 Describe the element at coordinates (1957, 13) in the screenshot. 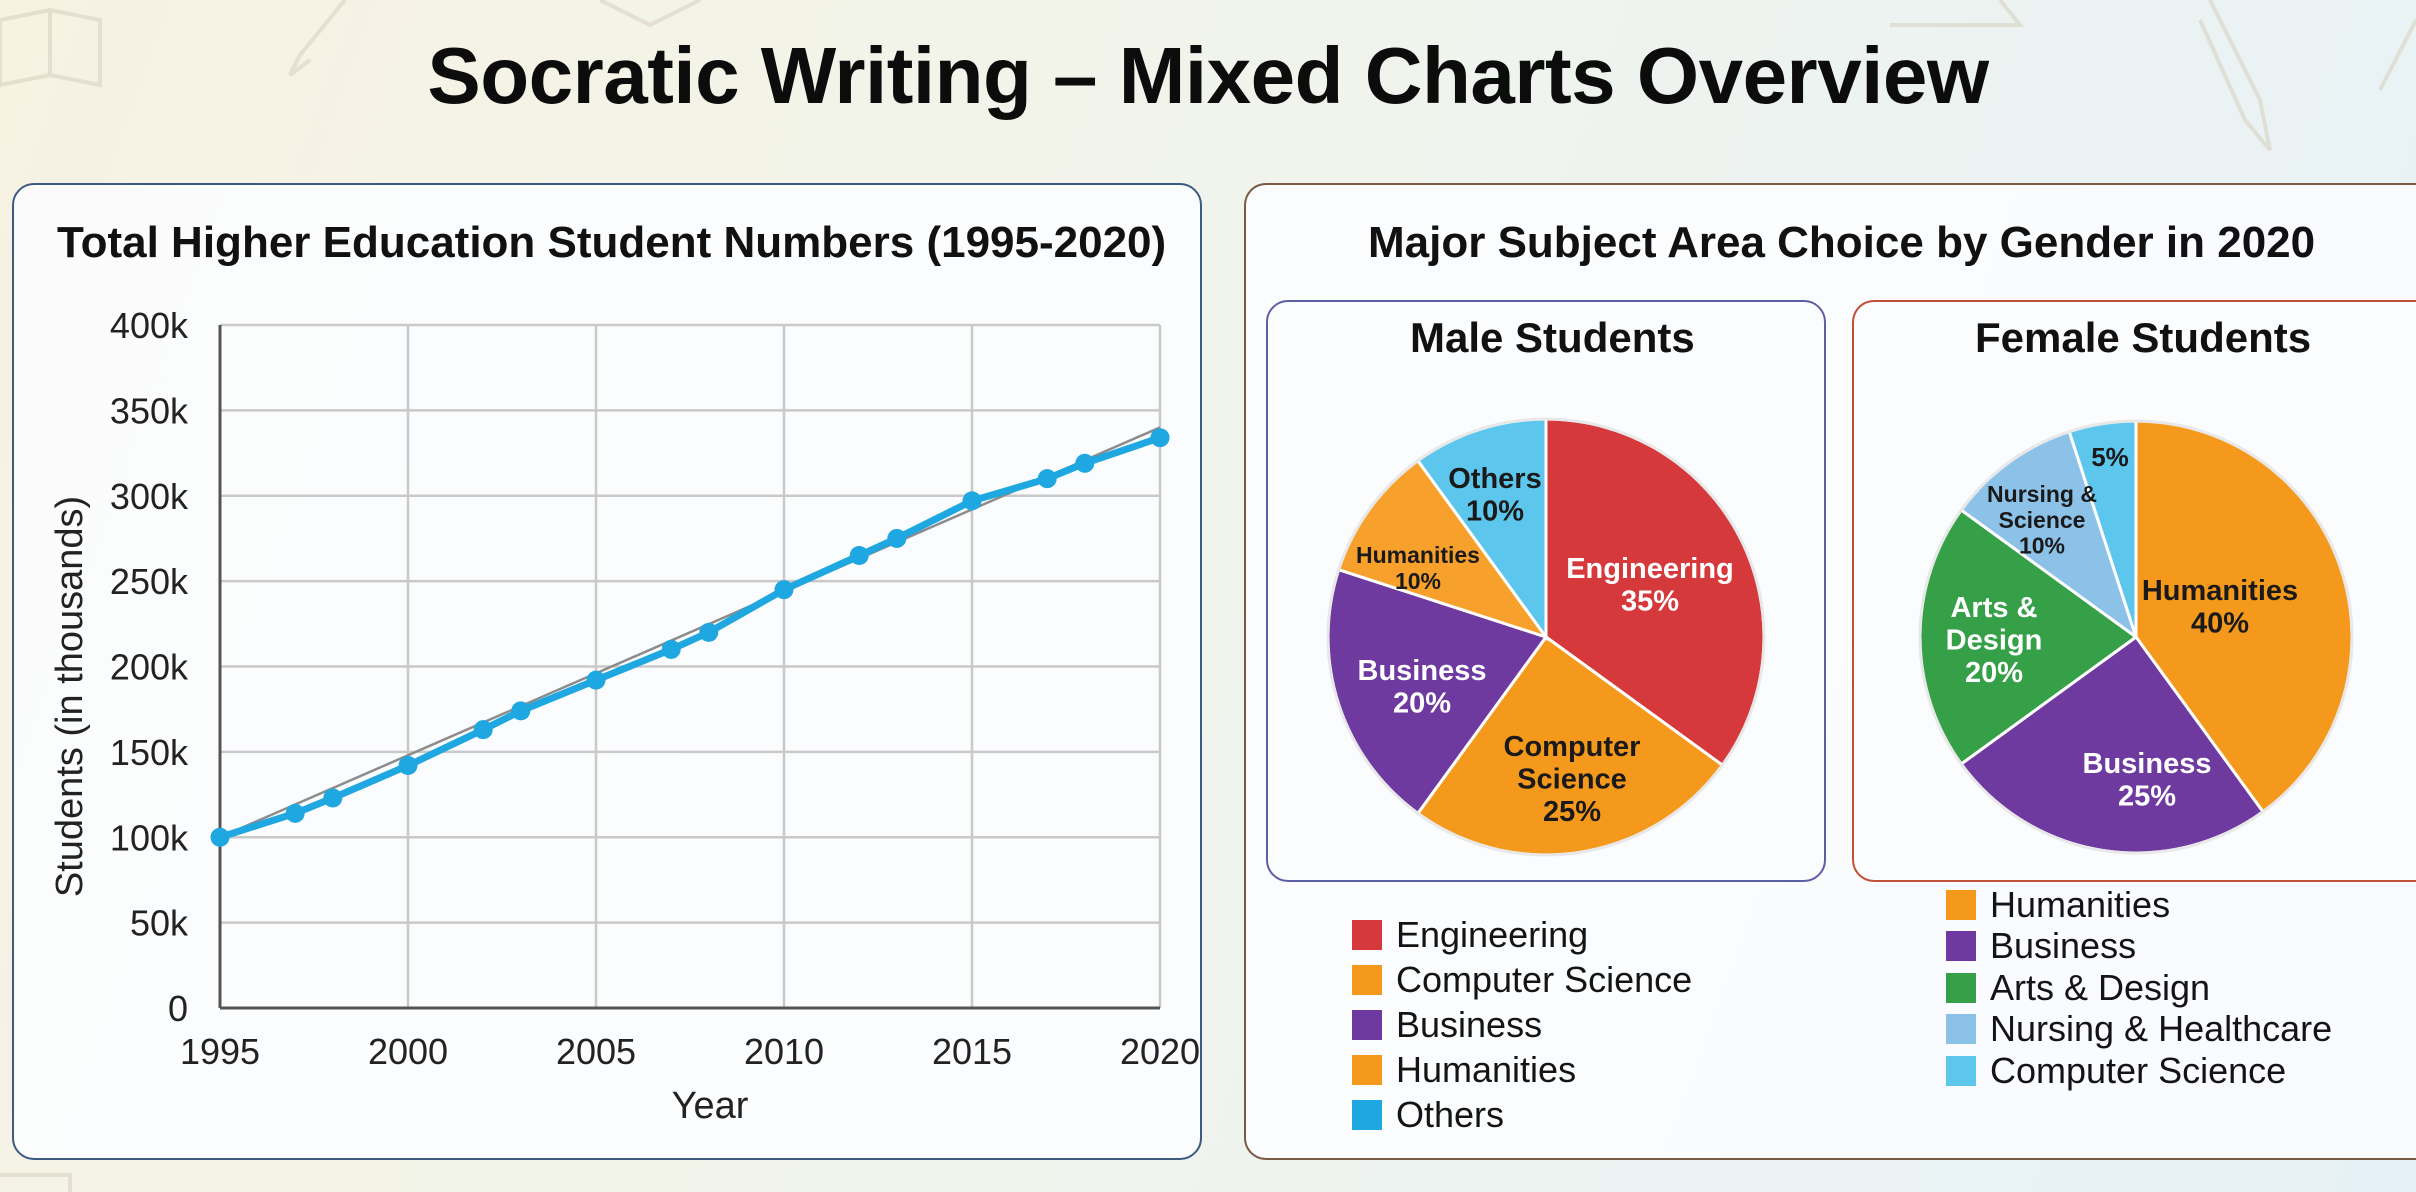

I see `notebook-doodle-icon` at that location.